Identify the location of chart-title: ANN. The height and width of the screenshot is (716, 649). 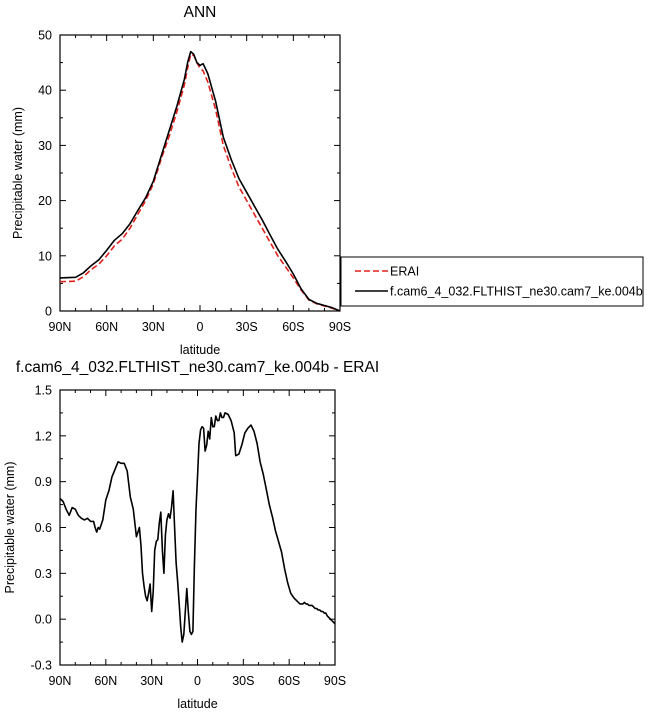
(200, 12).